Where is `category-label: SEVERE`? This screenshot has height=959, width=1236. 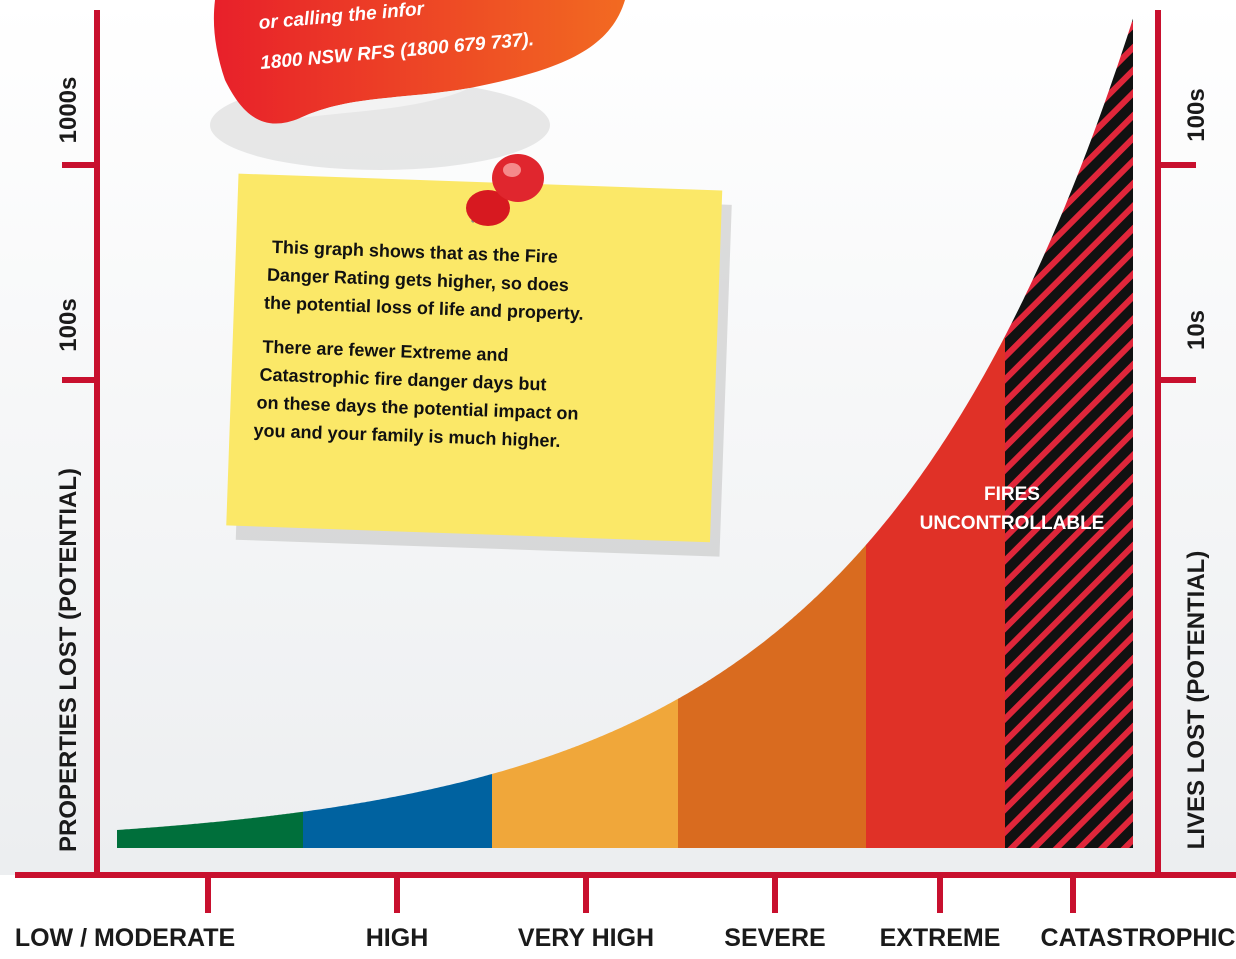 category-label: SEVERE is located at coordinates (774, 938).